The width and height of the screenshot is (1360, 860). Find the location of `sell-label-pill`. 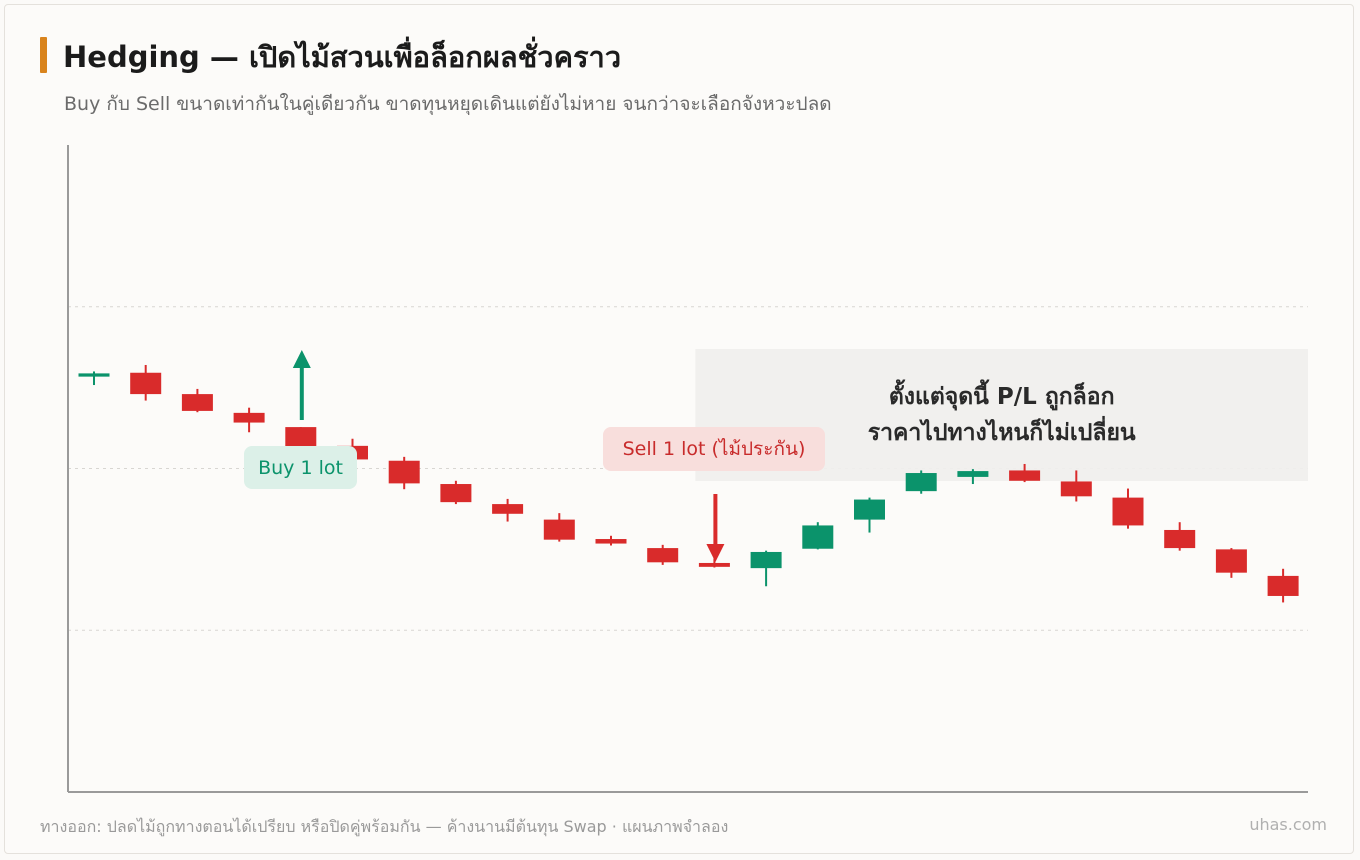

sell-label-pill is located at coordinates (714, 449).